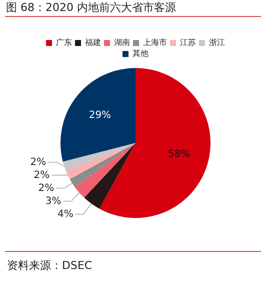  What do you see at coordinates (64, 43) in the screenshot?
I see `legend-label: 广东` at bounding box center [64, 43].